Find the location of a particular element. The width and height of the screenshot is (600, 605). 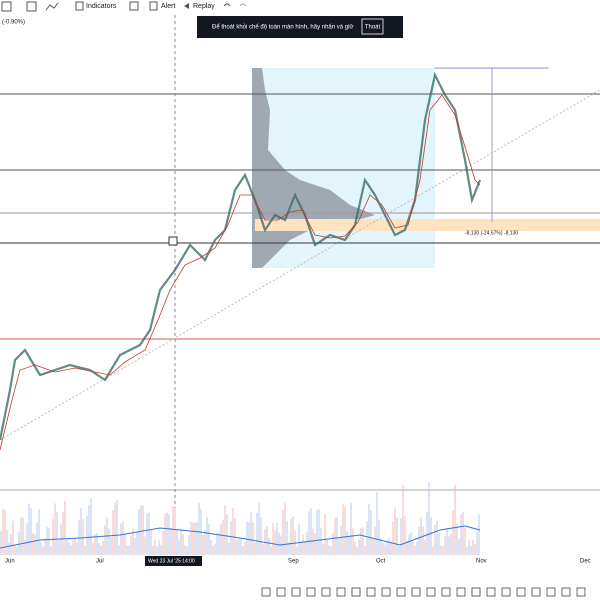

time-label: Jun is located at coordinates (10, 562).